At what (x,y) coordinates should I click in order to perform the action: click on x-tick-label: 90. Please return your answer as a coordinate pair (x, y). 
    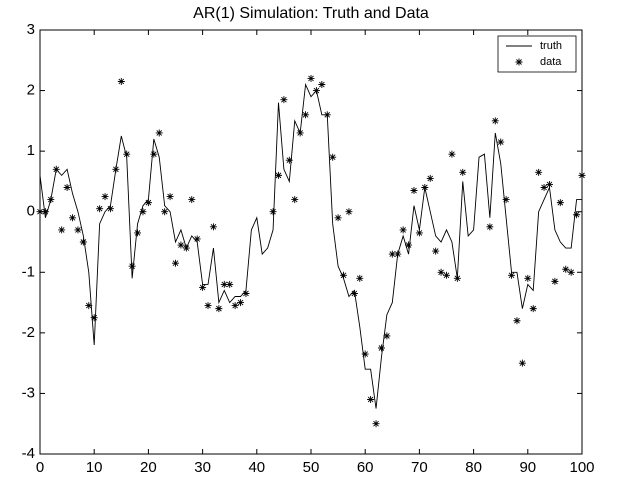
    Looking at the image, I should click on (527, 467).